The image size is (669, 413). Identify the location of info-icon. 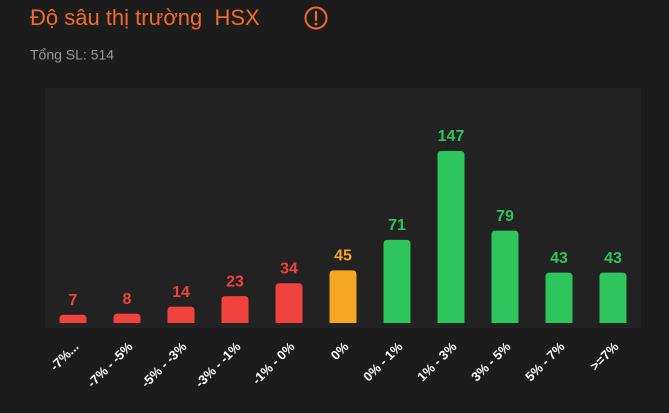
(316, 18).